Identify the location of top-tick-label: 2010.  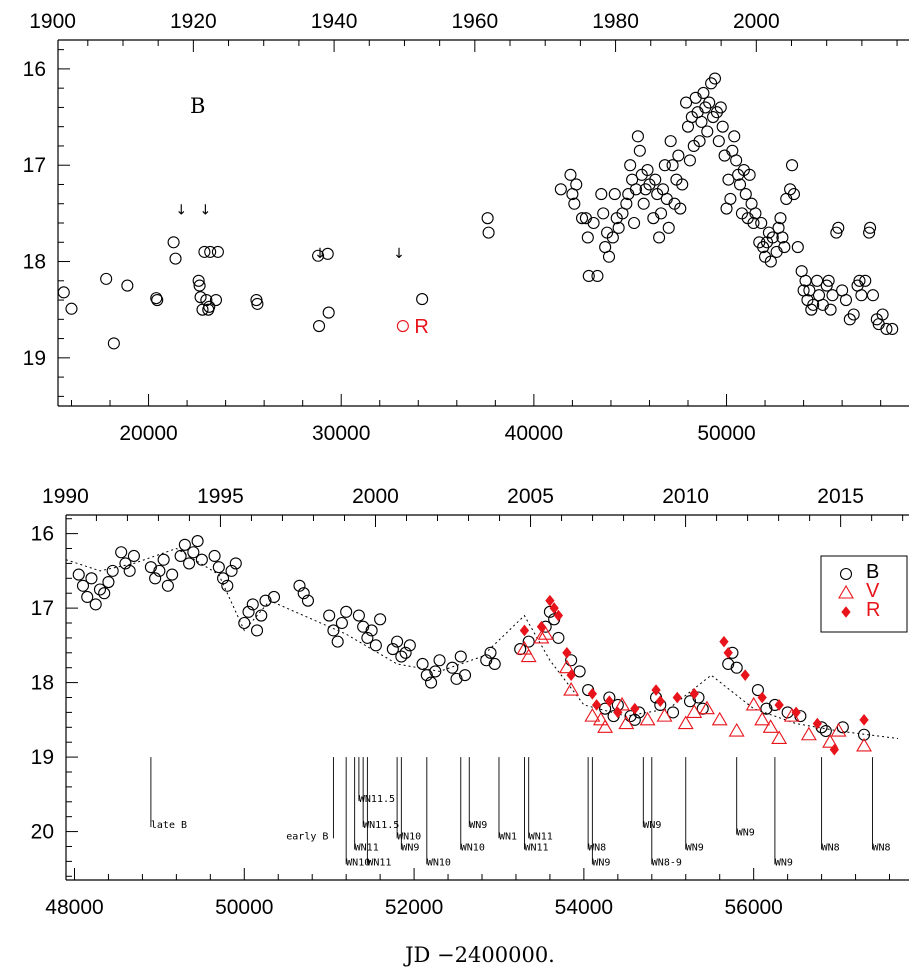
(685, 496).